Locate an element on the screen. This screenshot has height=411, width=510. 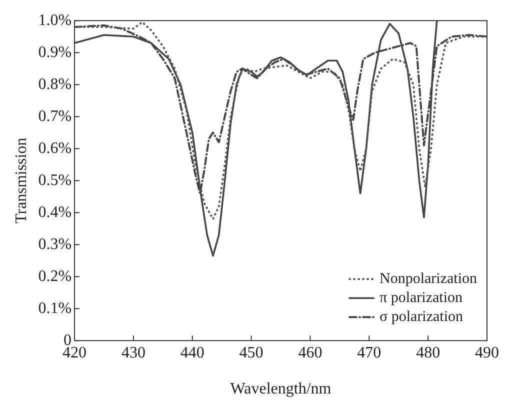
x-tick-label: 430 is located at coordinates (133, 353).